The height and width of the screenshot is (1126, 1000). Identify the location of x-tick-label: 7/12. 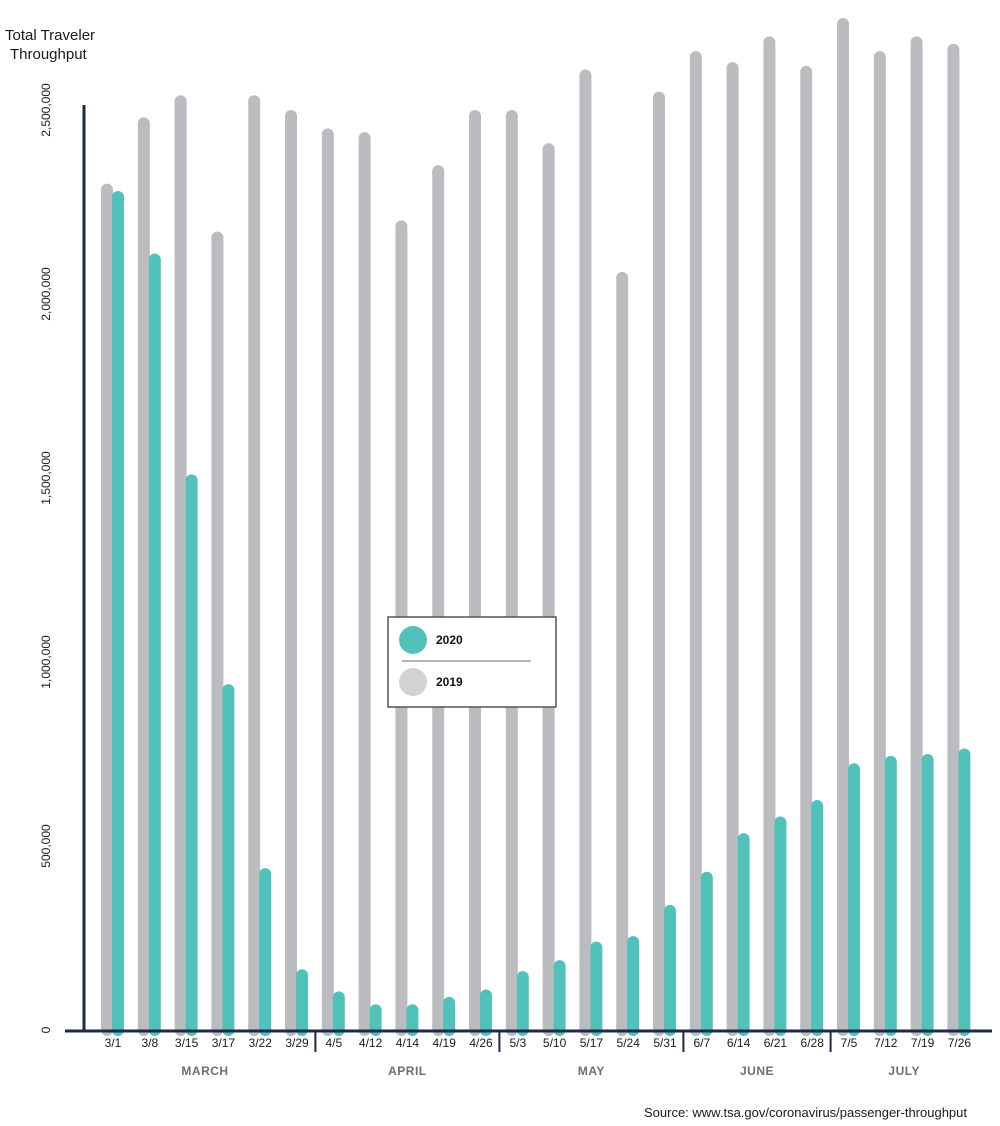
(886, 1043).